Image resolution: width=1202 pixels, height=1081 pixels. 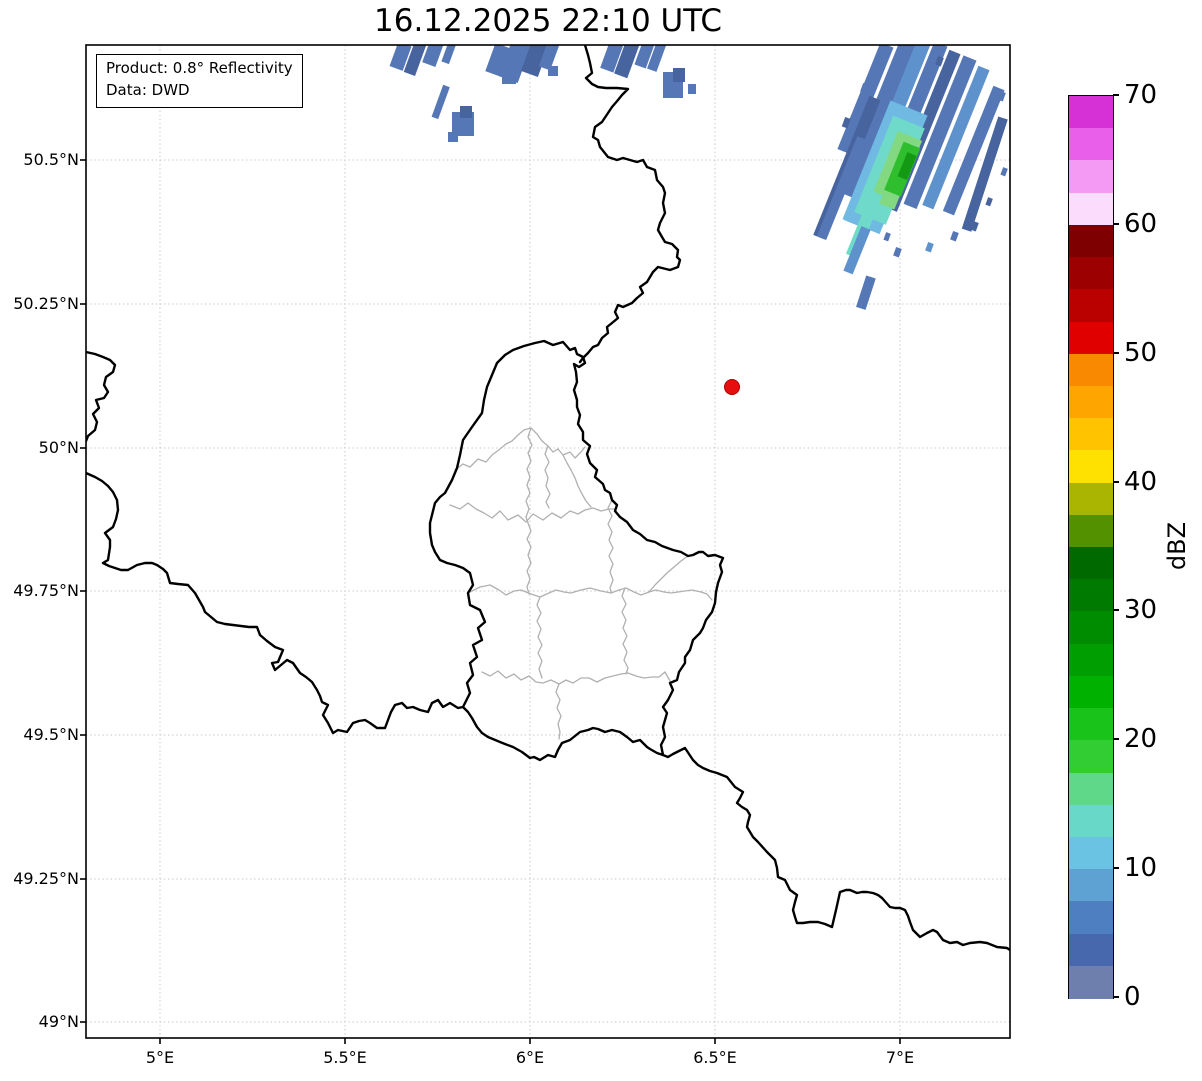 What do you see at coordinates (46, 590) in the screenshot?
I see `y-tick-label: 49.75°N` at bounding box center [46, 590].